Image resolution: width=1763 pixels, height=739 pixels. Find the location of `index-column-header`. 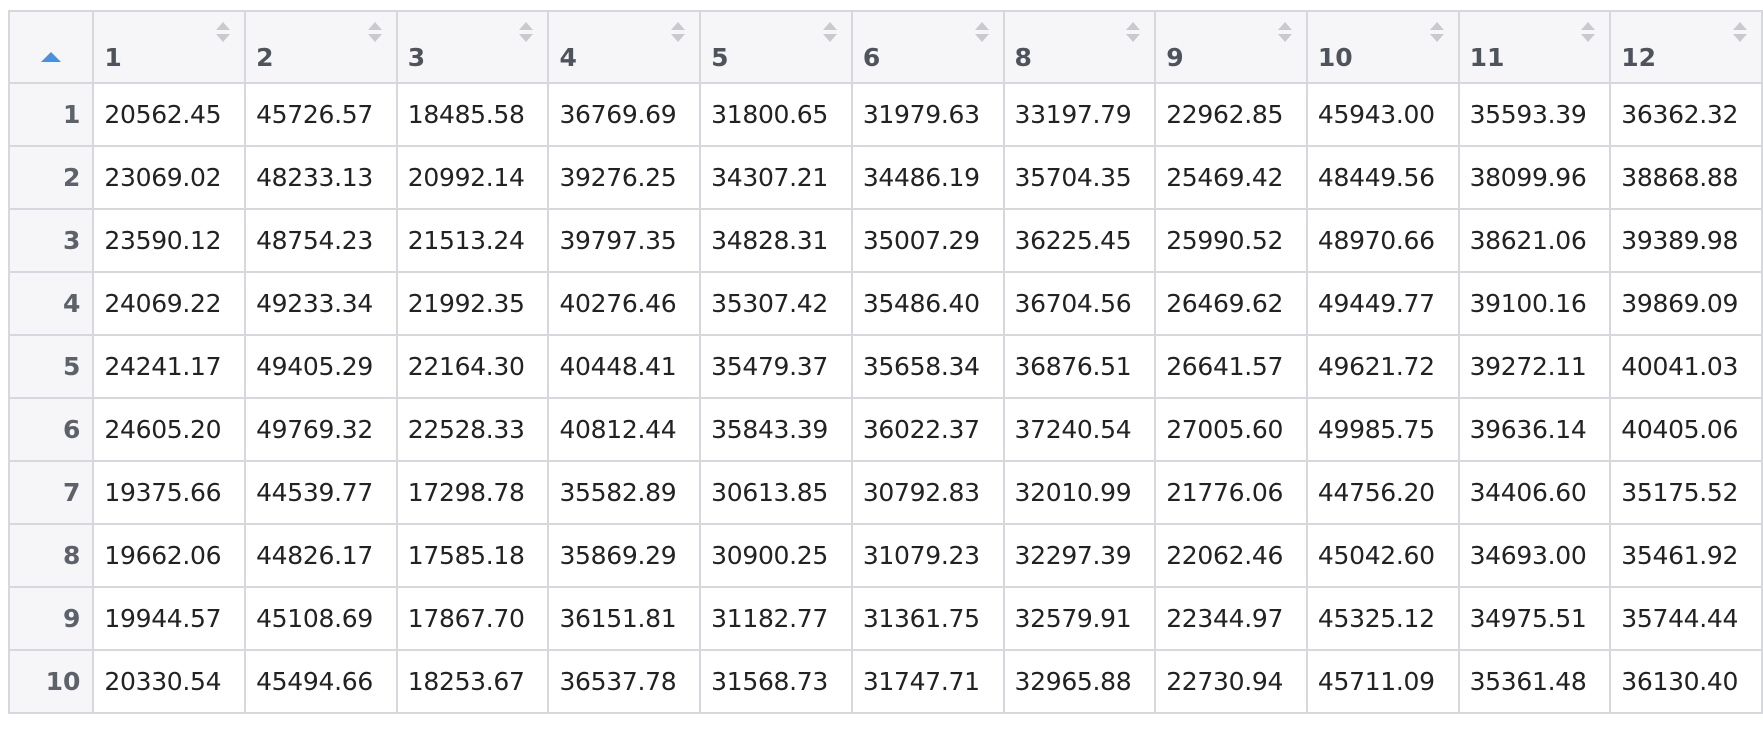

index-column-header is located at coordinates (51, 47).